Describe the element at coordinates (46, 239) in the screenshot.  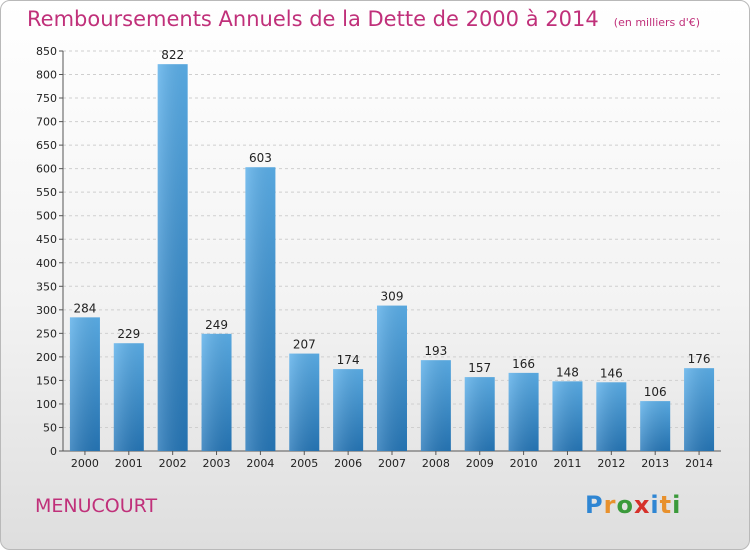
I see `y-tick-label: 450` at that location.